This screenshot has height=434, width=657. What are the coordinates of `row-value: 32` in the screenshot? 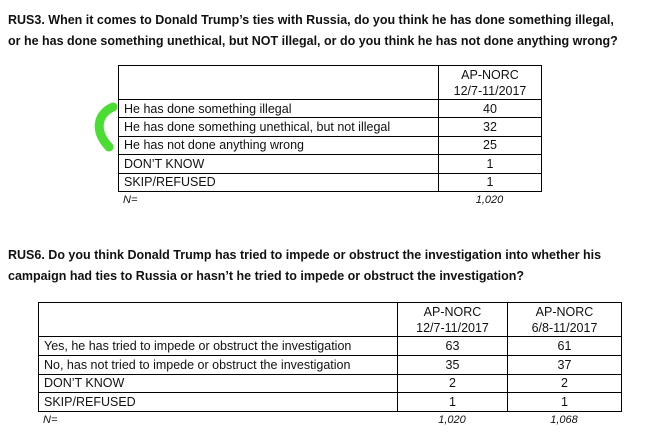 It's located at (490, 127).